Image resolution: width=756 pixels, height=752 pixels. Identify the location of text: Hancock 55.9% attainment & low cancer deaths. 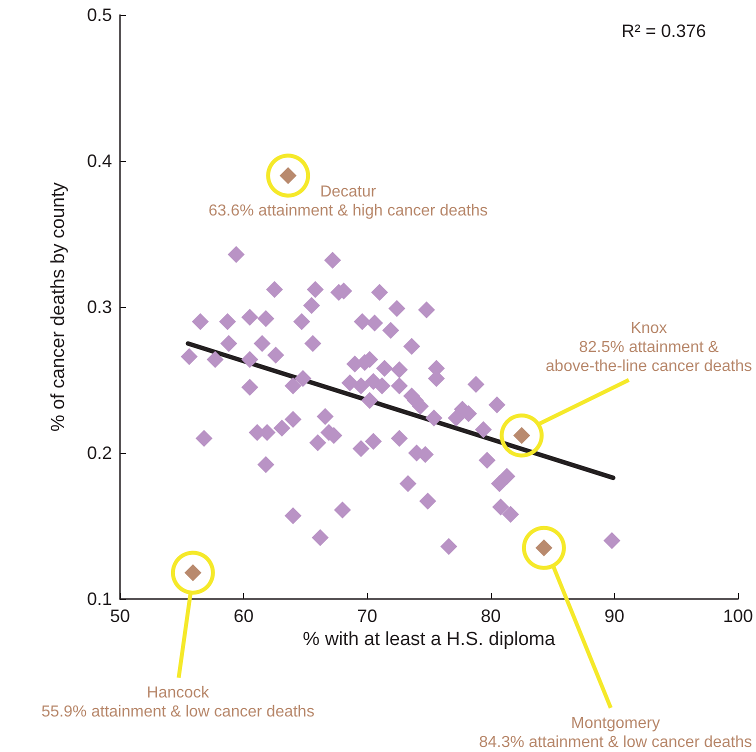
(177, 702).